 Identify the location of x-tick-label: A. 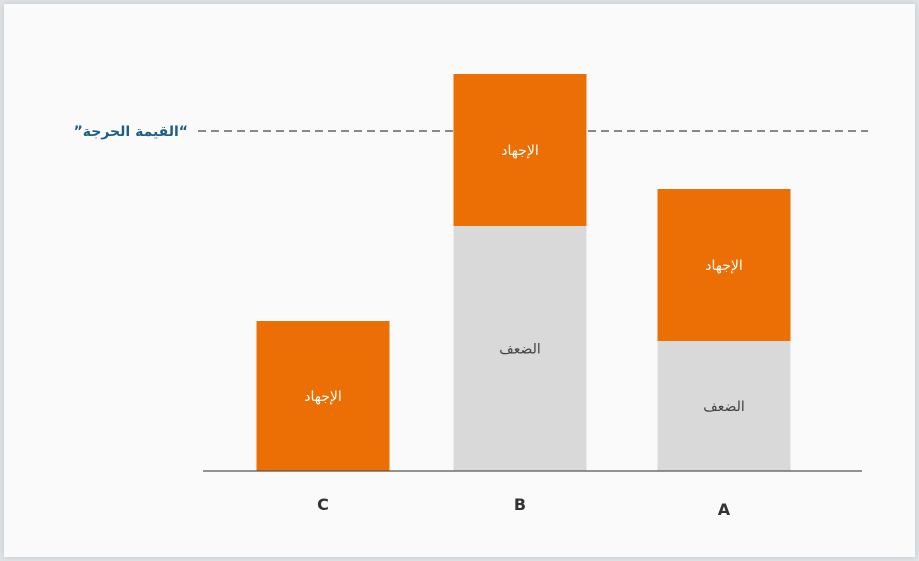
(724, 509).